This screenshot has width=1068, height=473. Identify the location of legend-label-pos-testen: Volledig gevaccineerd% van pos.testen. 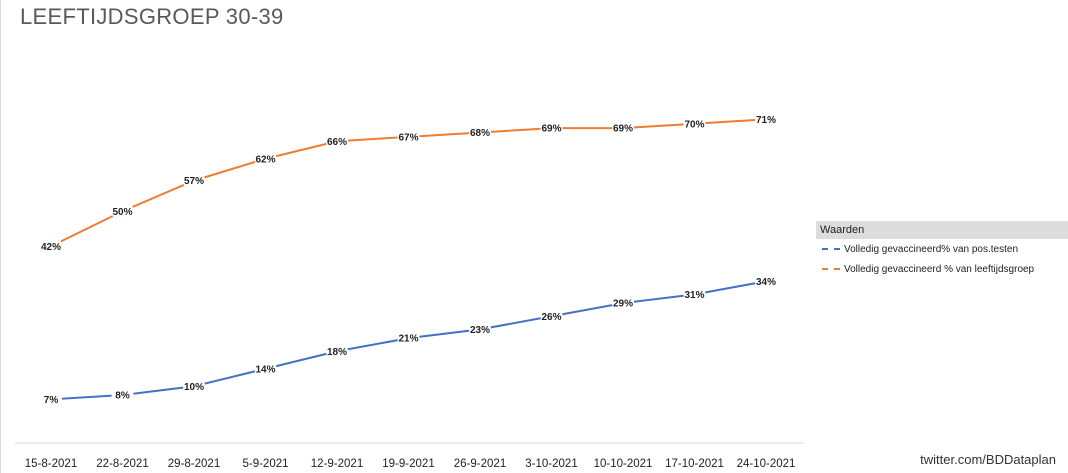
(931, 249).